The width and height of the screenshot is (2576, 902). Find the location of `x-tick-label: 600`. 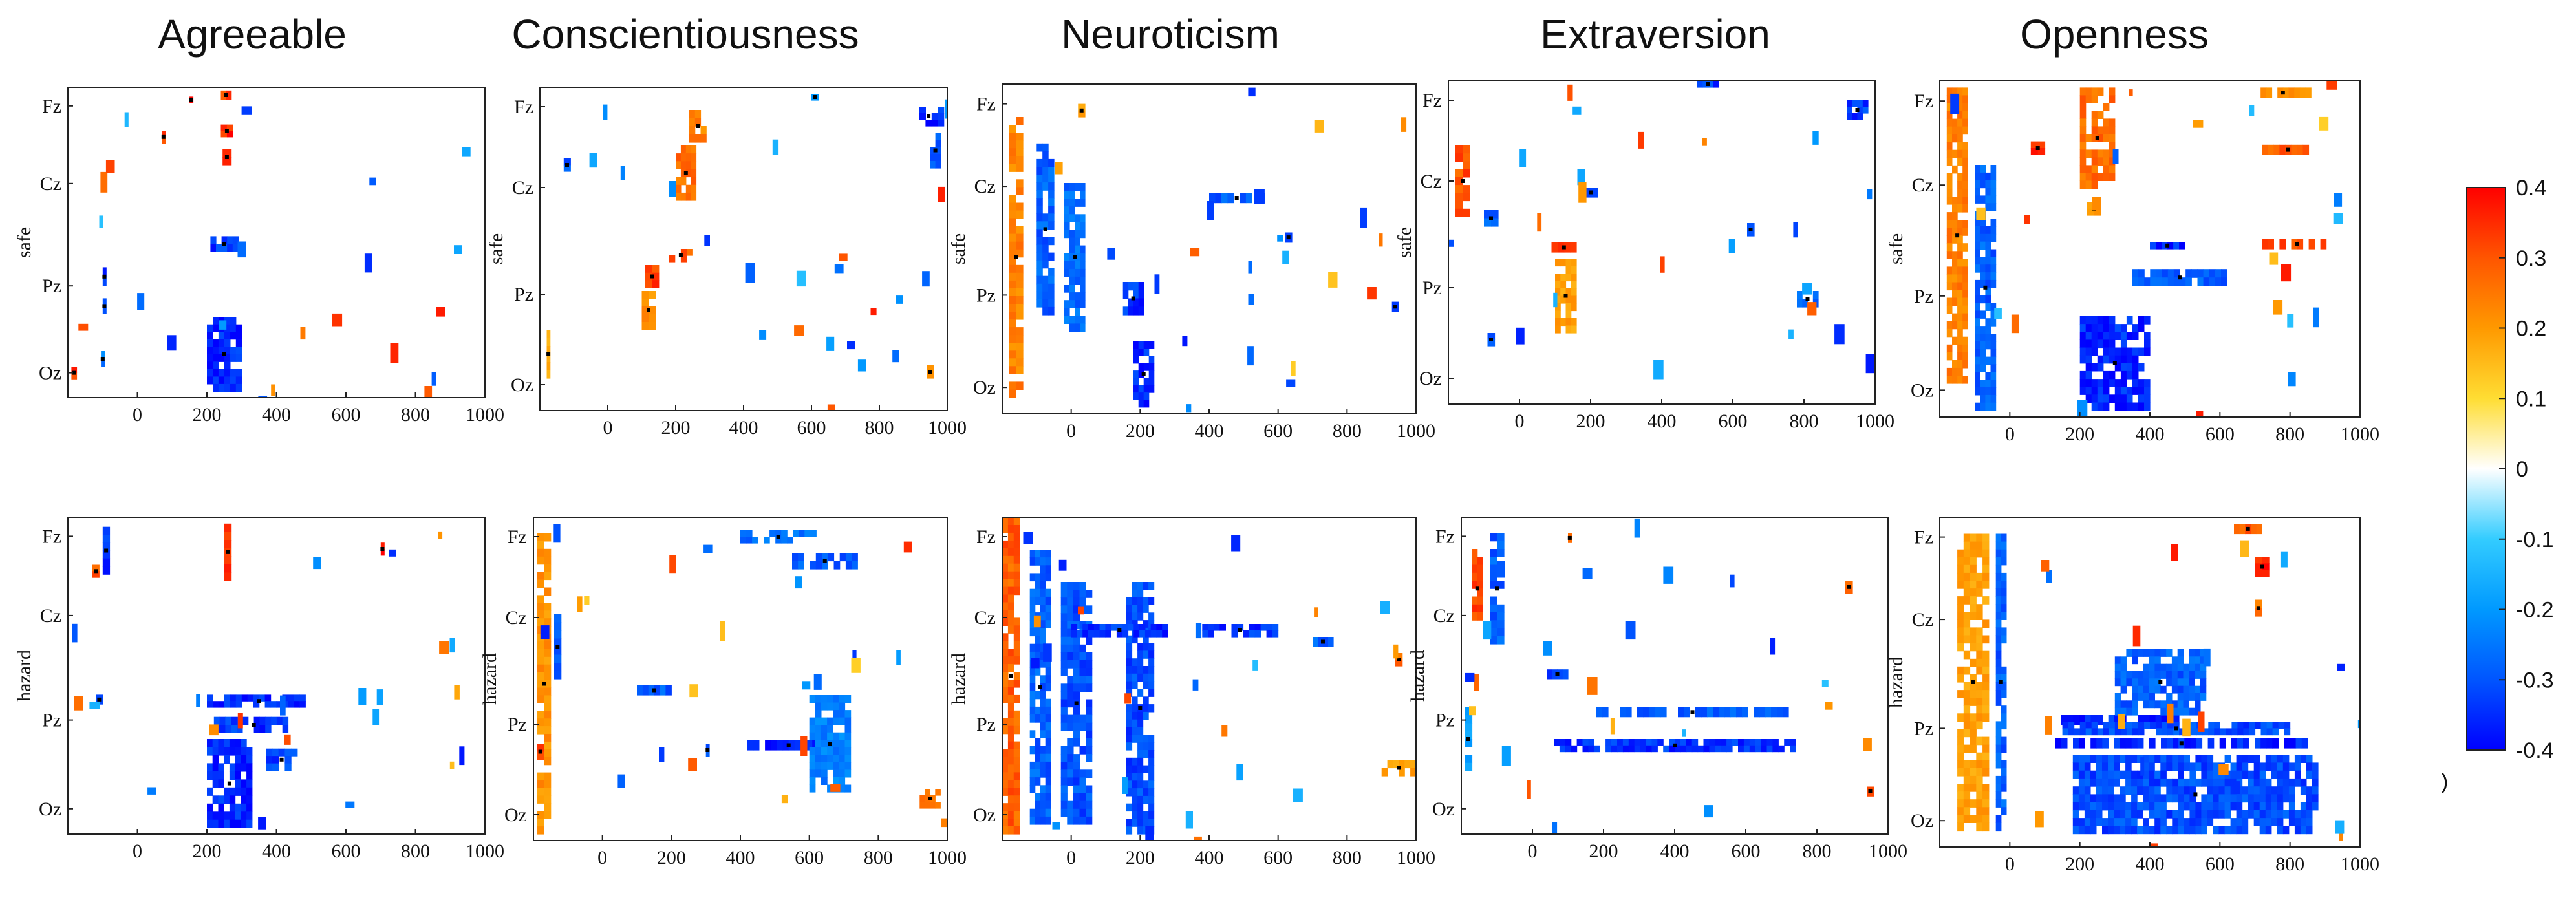

x-tick-label: 600 is located at coordinates (2220, 864).